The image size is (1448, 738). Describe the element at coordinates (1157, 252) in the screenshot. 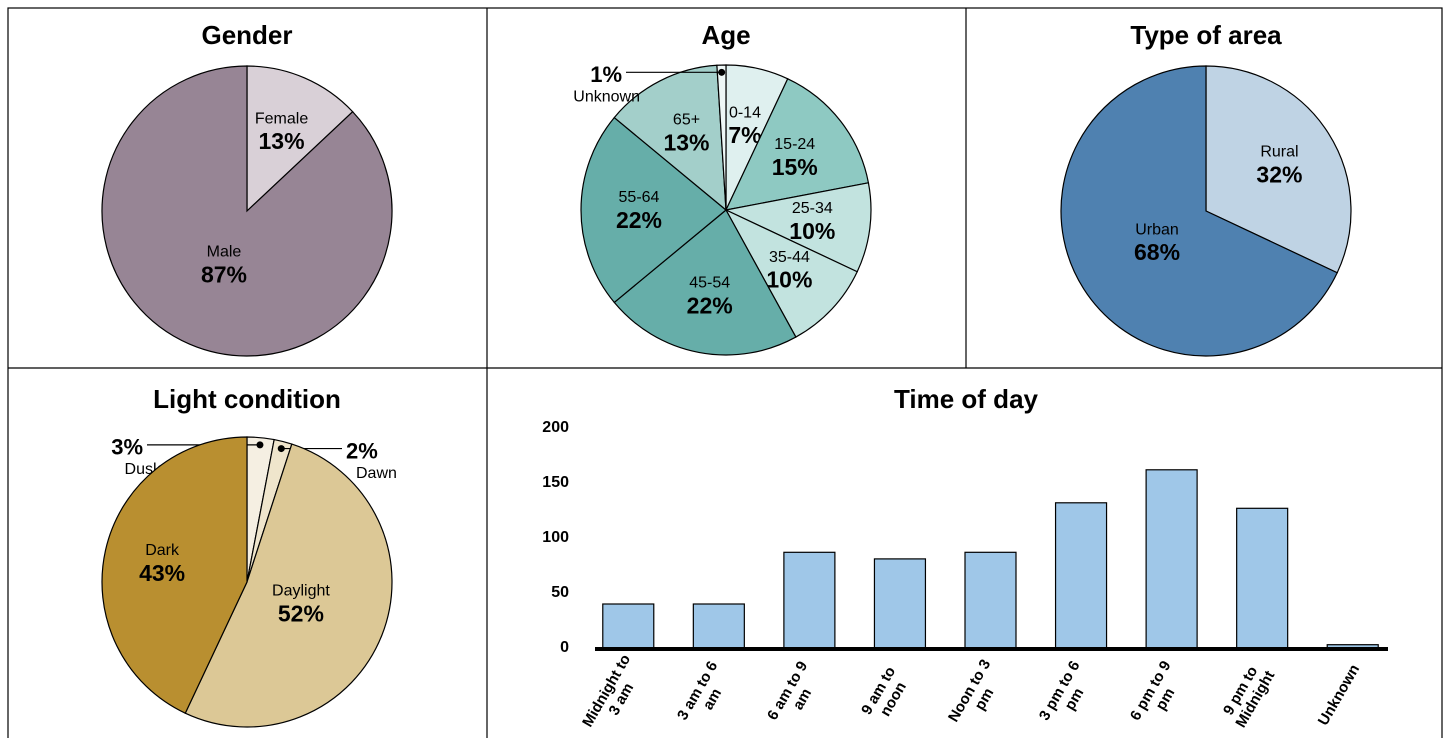

I see `slice-value-label: 68%` at that location.